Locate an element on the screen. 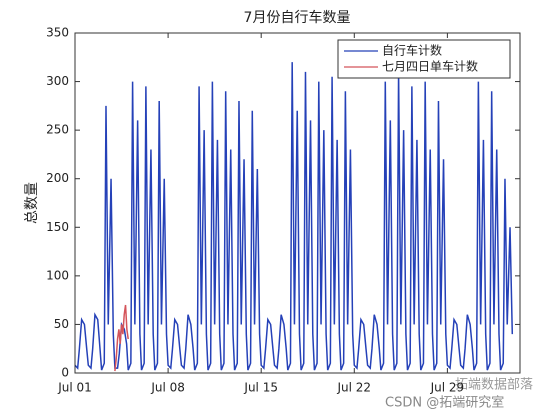 The width and height of the screenshot is (560, 420). logo: 拓端数据部落 is located at coordinates (494, 385).